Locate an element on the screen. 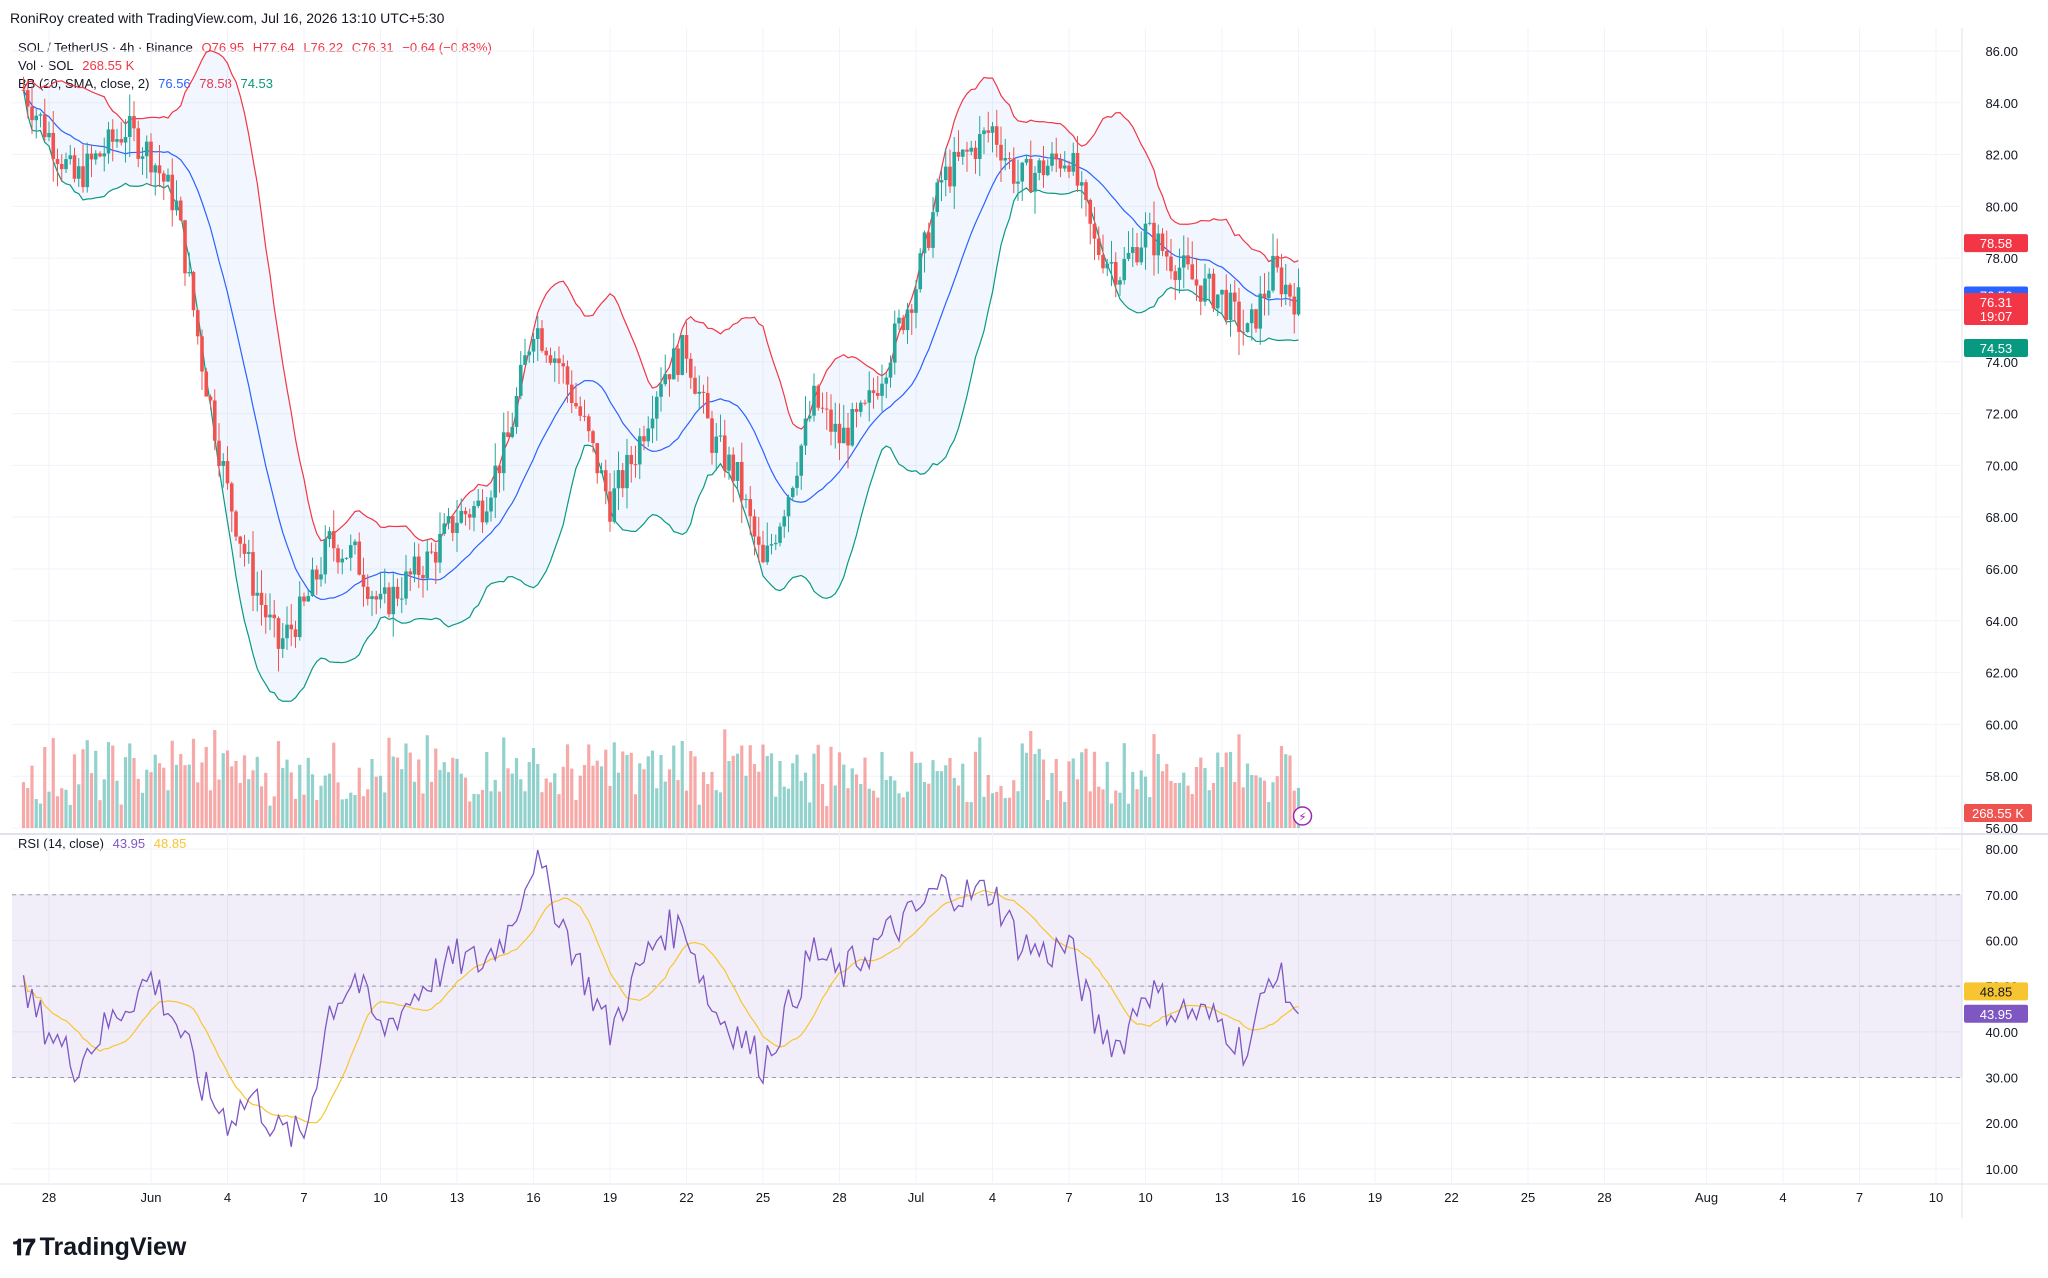 Image resolution: width=2048 pixels, height=1278 pixels. rsi-label: RSI (14, close) is located at coordinates (61, 843).